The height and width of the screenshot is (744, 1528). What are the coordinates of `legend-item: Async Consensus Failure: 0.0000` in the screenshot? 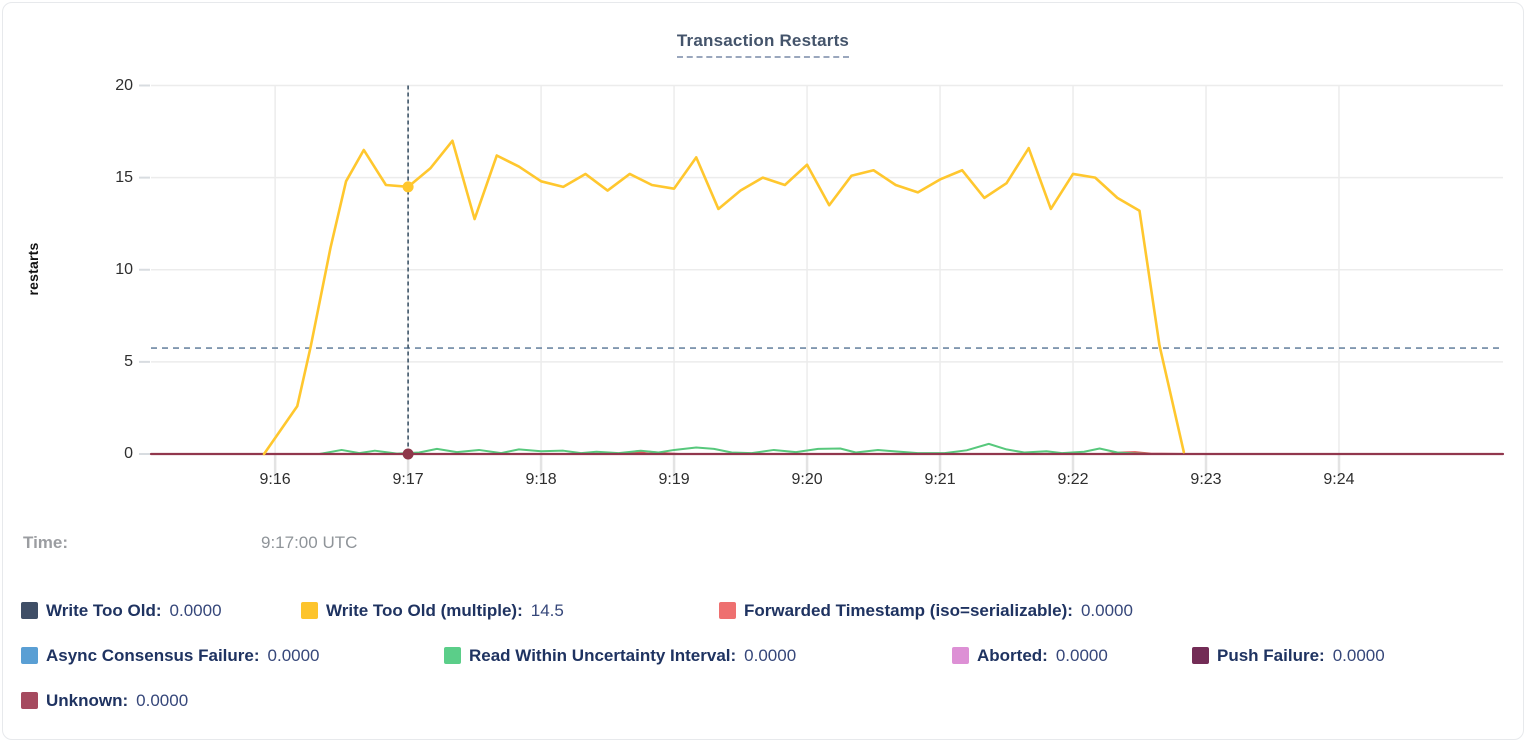 It's located at (232, 656).